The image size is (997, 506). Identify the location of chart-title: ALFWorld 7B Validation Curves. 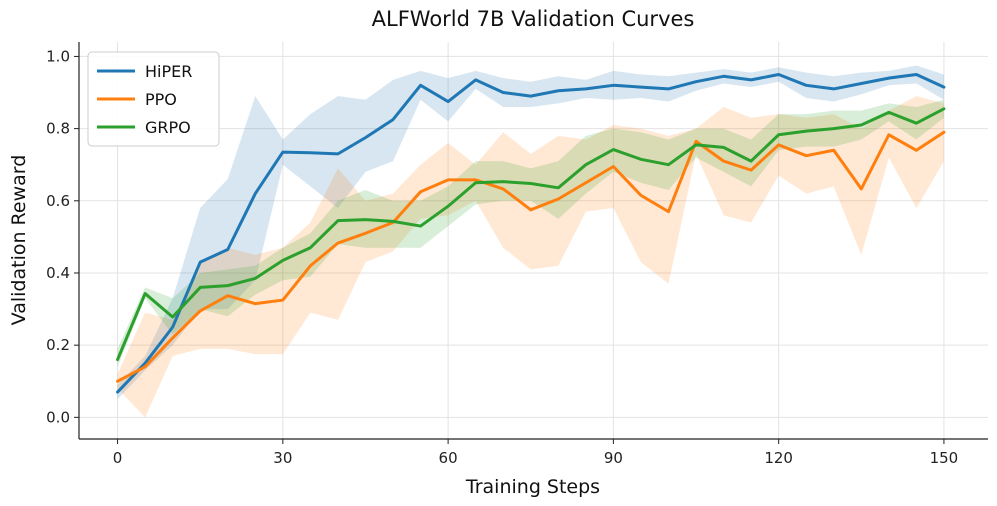
(533, 19).